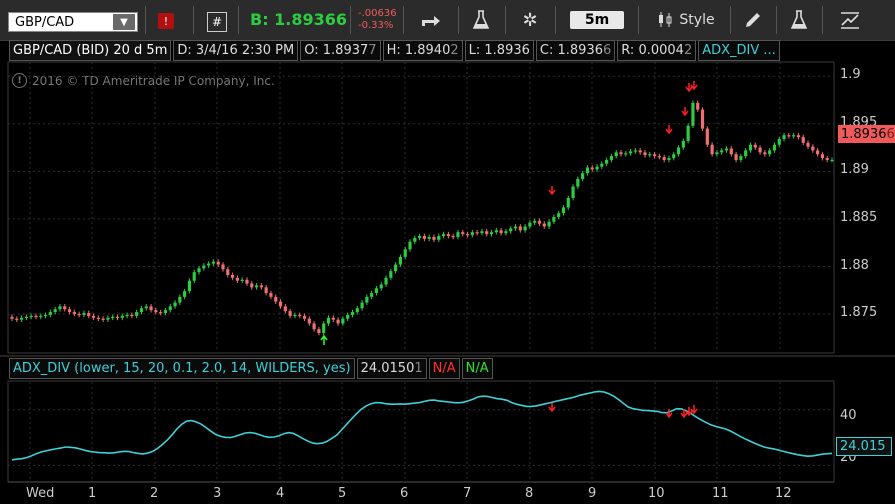 The height and width of the screenshot is (504, 895). I want to click on style-button: Style, so click(686, 20).